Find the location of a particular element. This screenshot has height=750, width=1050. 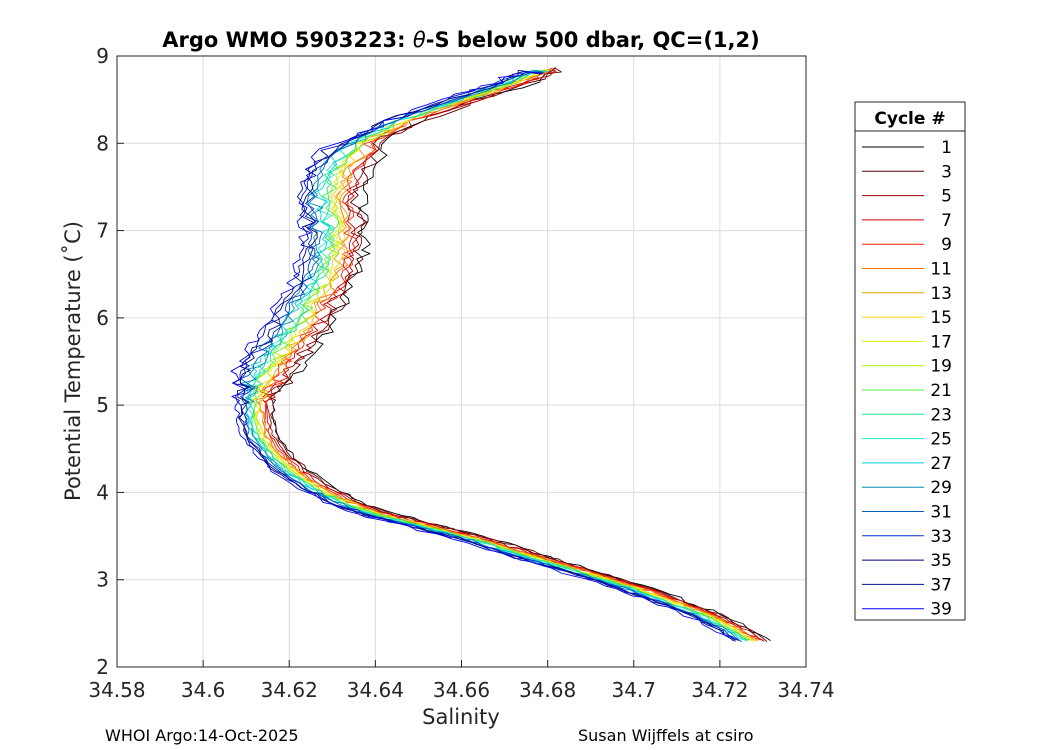

legend-label-cycle-31: 31 is located at coordinates (941, 513).